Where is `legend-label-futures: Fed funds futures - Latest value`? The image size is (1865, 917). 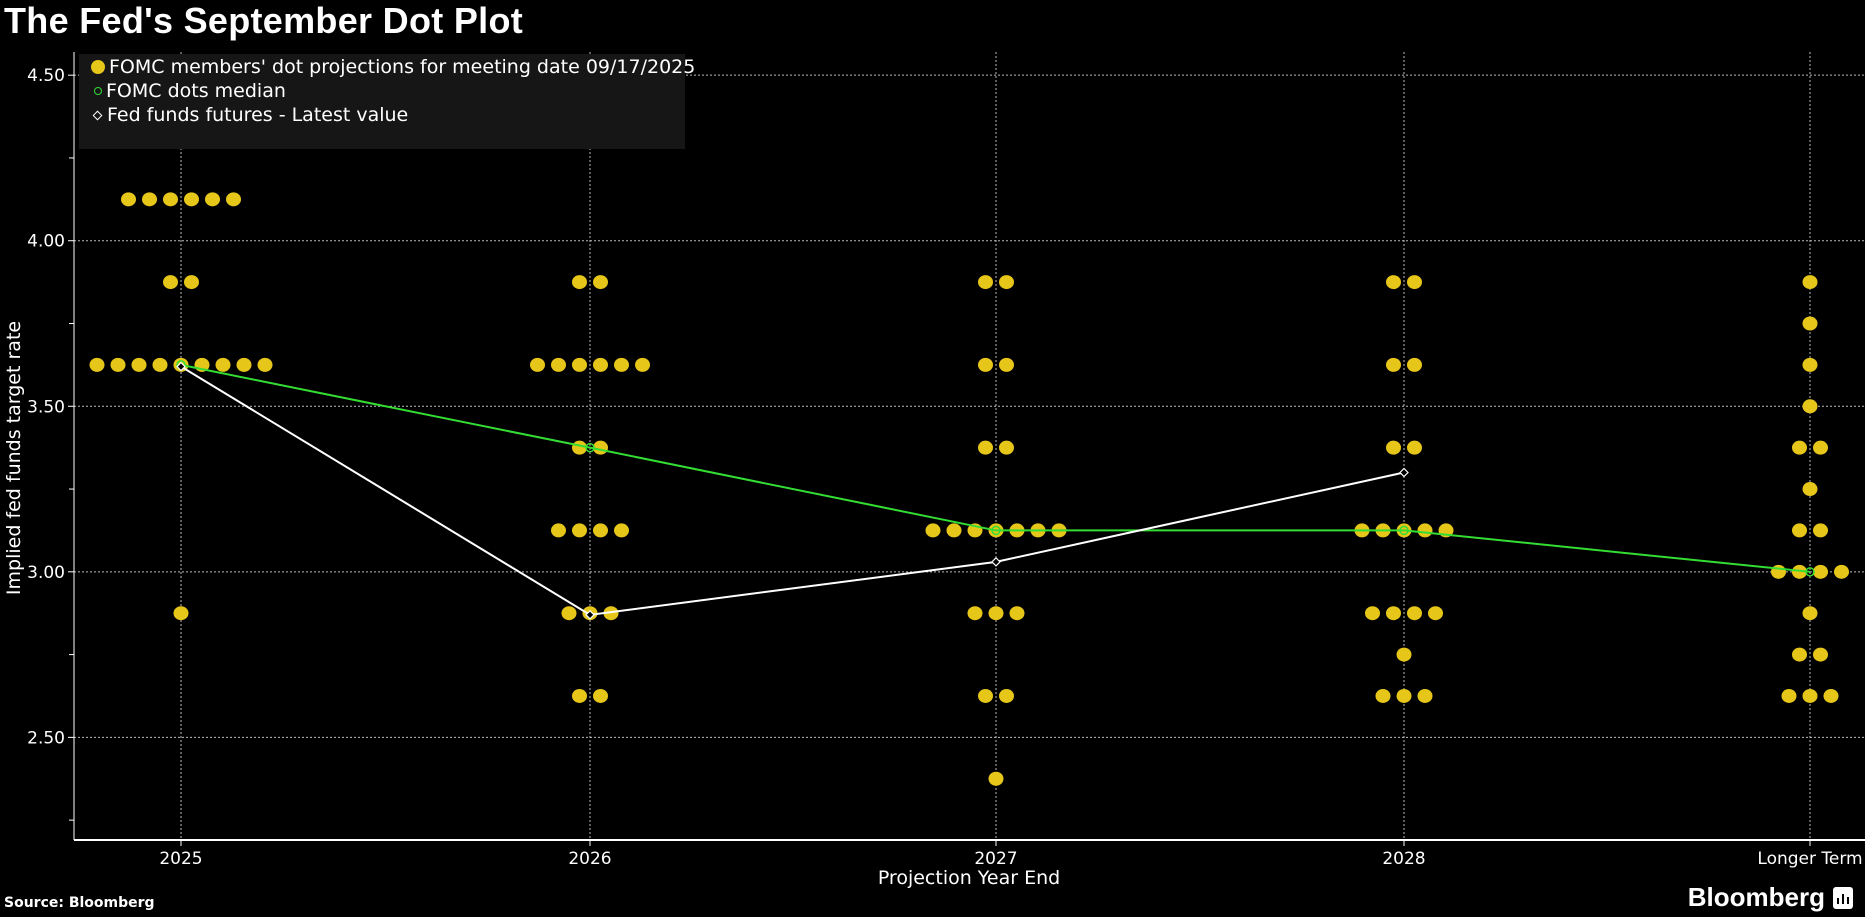 legend-label-futures: Fed funds futures - Latest value is located at coordinates (258, 115).